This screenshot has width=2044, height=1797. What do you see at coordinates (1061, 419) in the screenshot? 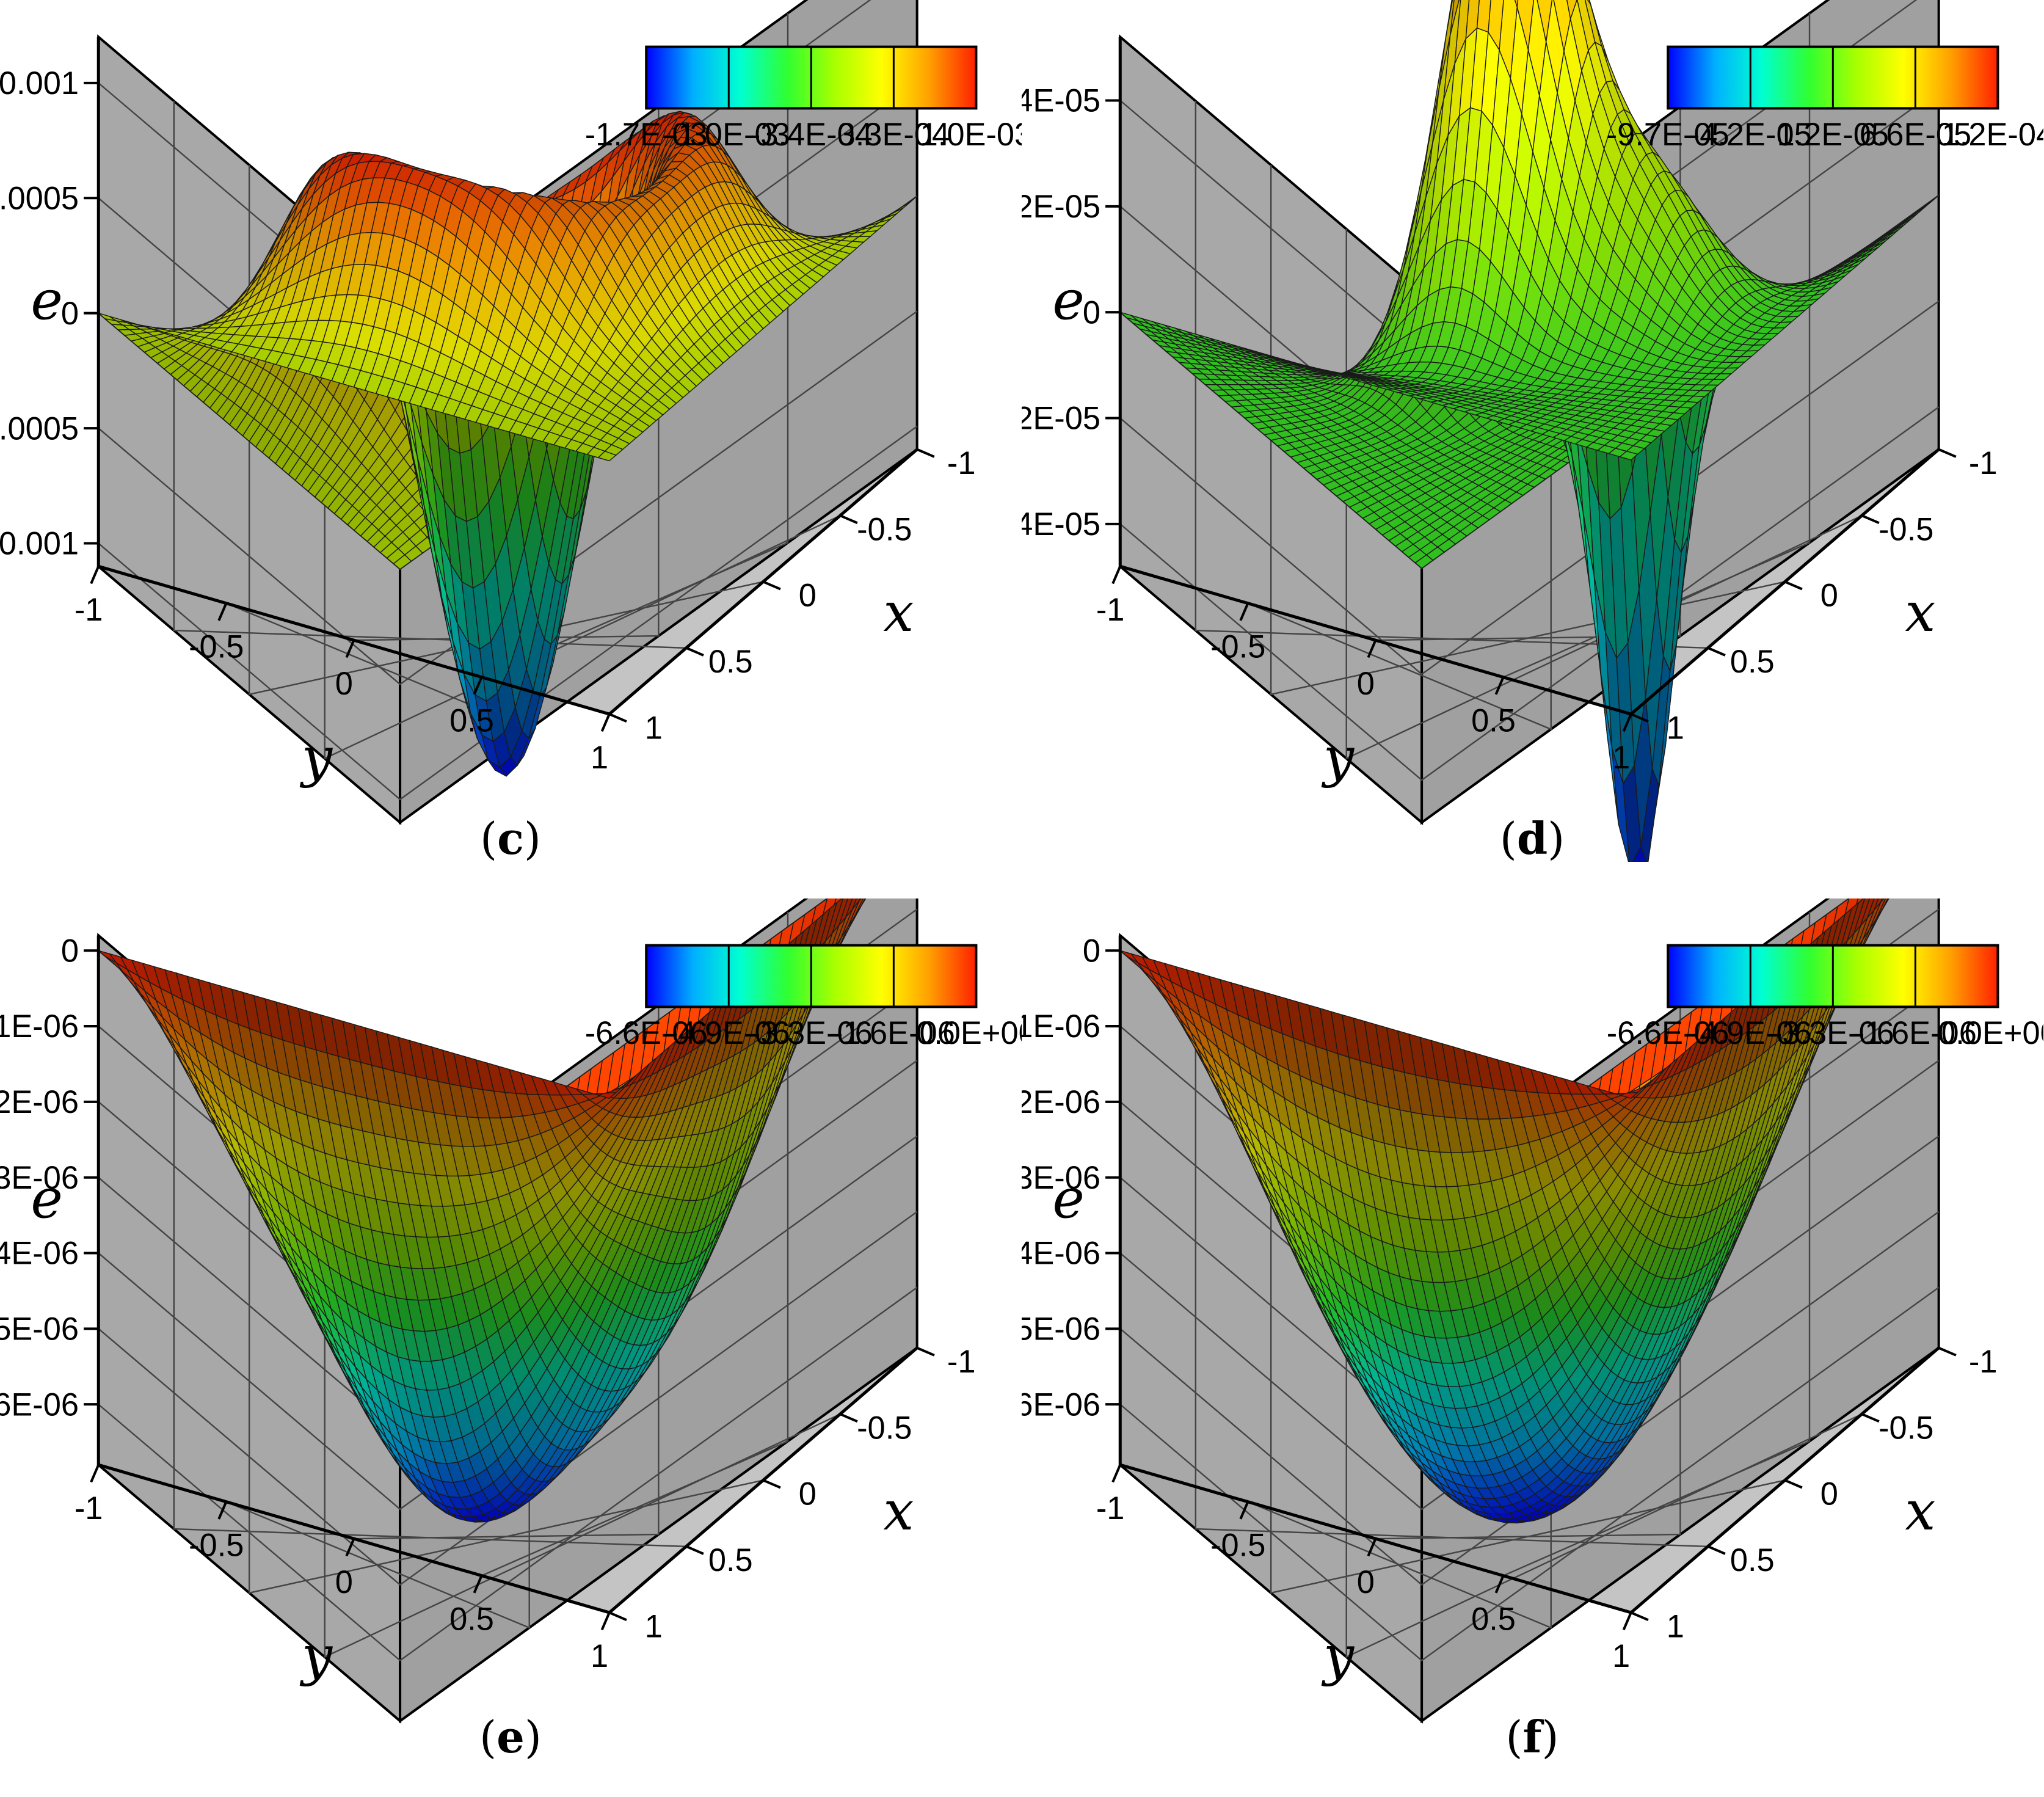
I see `z-tick-label: -2E-05` at bounding box center [1061, 419].